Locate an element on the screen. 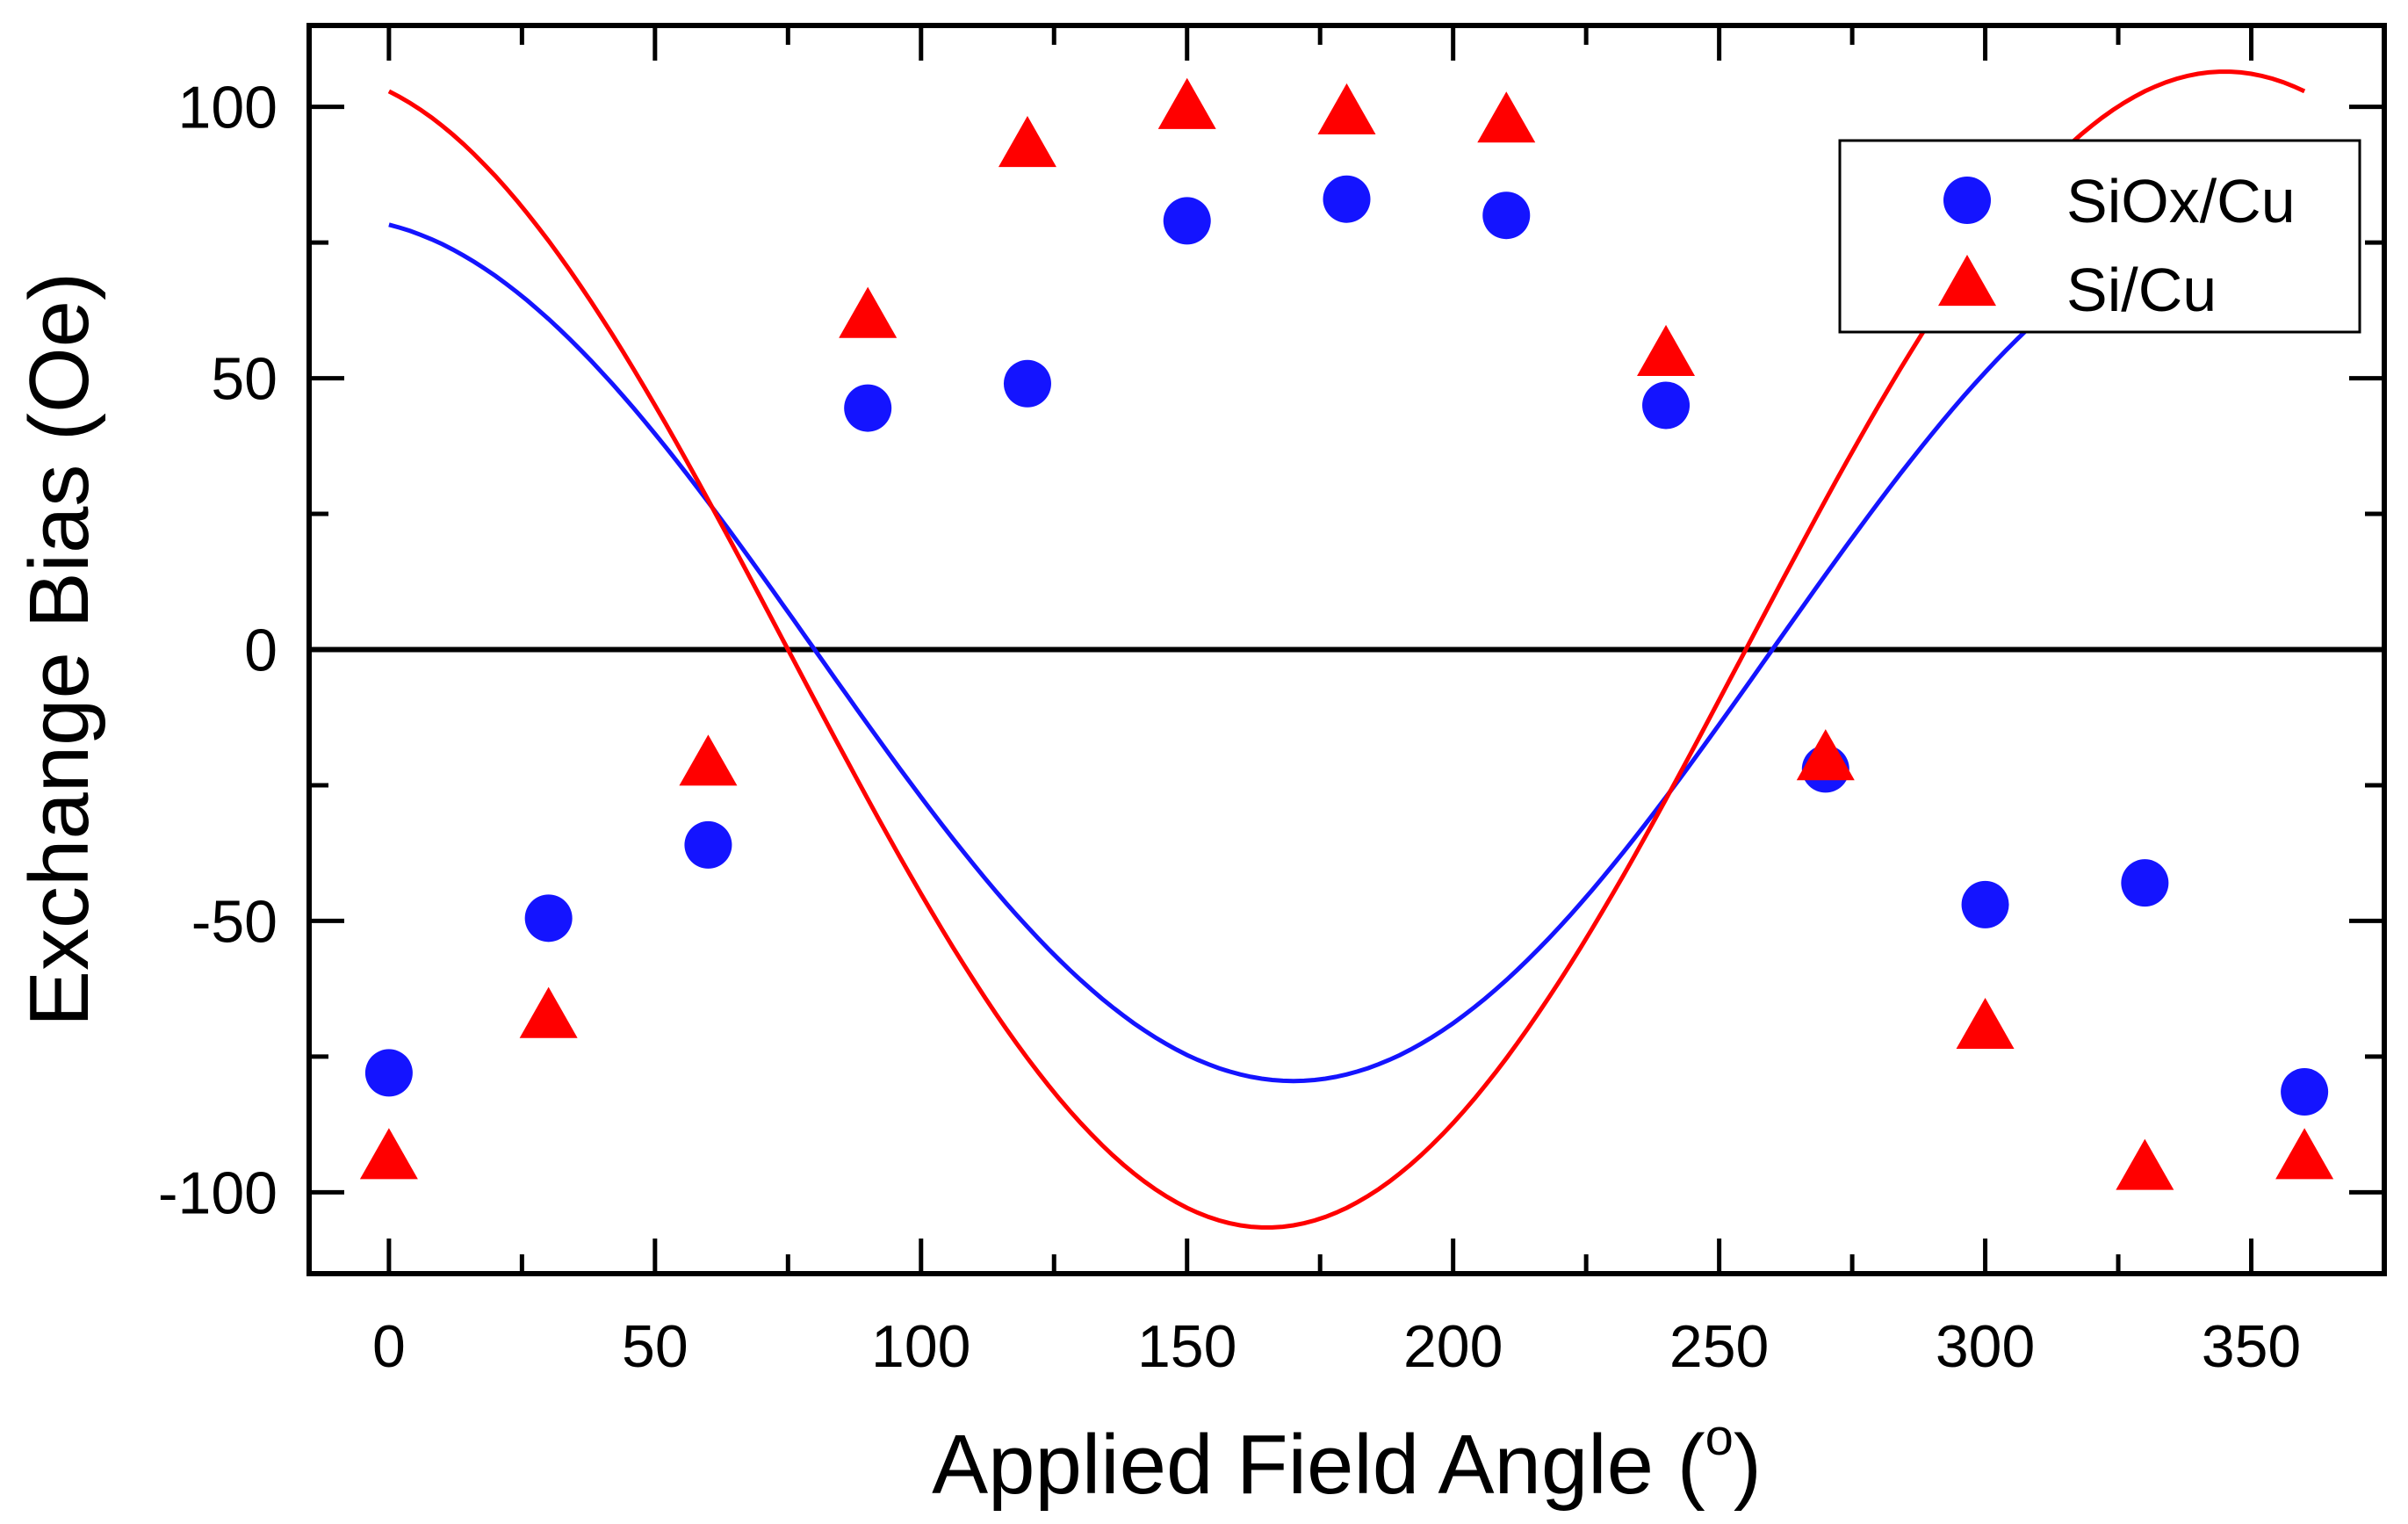 Image resolution: width=2408 pixels, height=1524 pixels. legend-marker-siox-cu is located at coordinates (1967, 200).